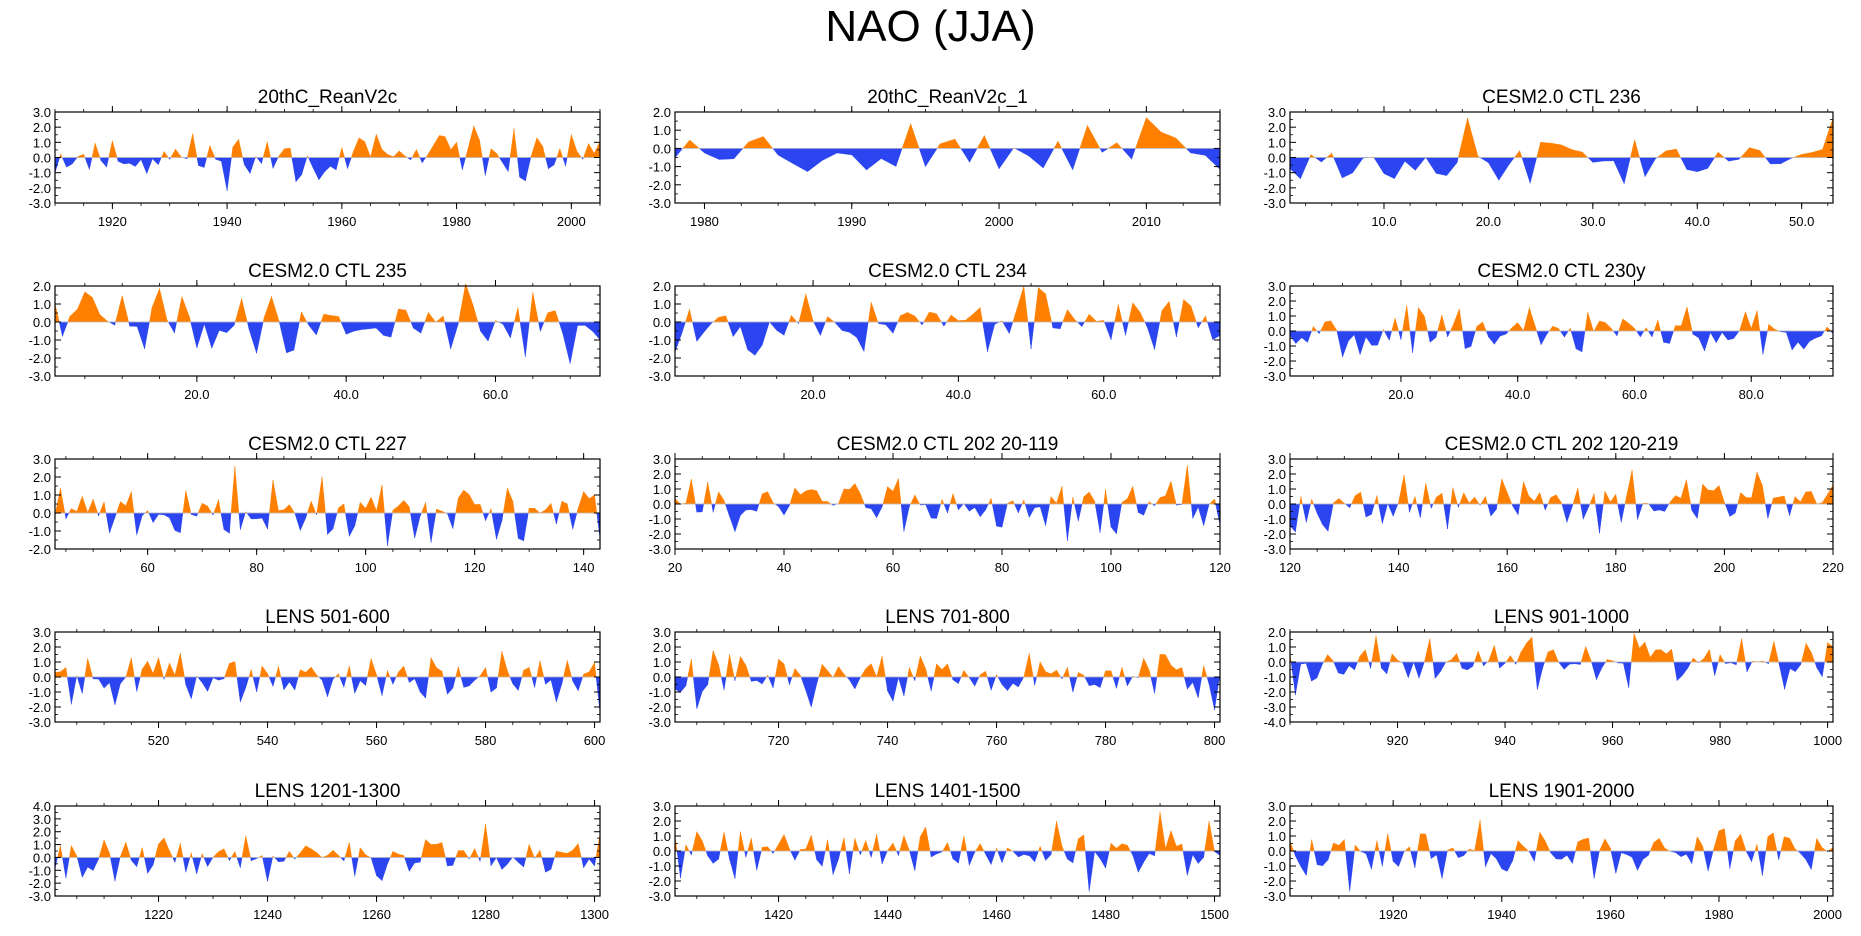 The height and width of the screenshot is (936, 1861). What do you see at coordinates (485, 914) in the screenshot?
I see `x-tick-label: 1280` at bounding box center [485, 914].